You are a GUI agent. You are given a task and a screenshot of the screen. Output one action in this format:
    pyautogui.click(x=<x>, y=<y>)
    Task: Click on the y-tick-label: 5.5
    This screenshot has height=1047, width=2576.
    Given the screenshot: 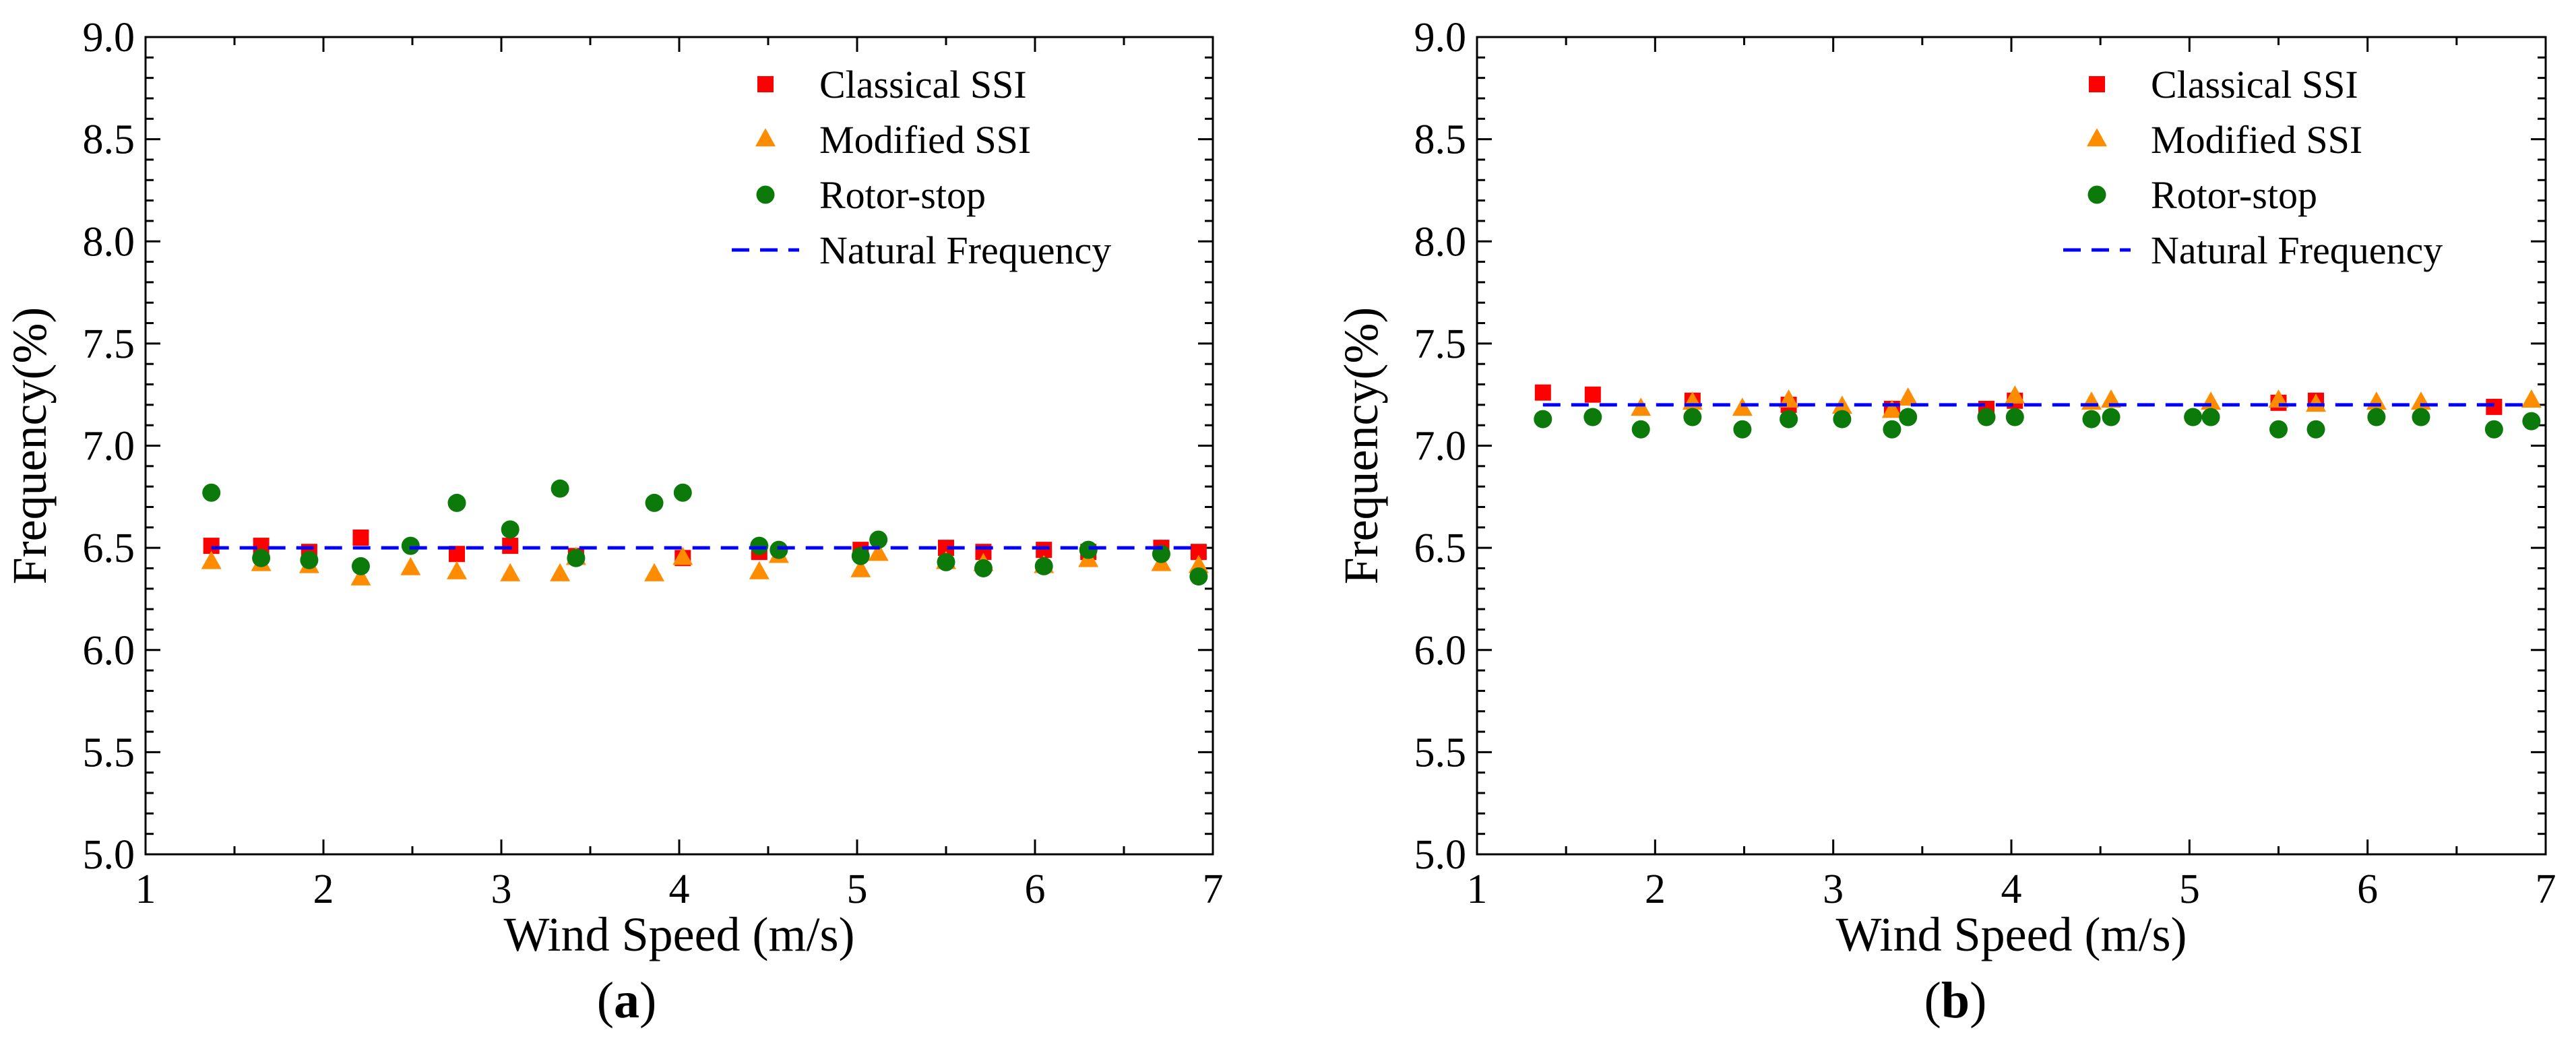 What is the action you would take?
    pyautogui.click(x=1440, y=752)
    